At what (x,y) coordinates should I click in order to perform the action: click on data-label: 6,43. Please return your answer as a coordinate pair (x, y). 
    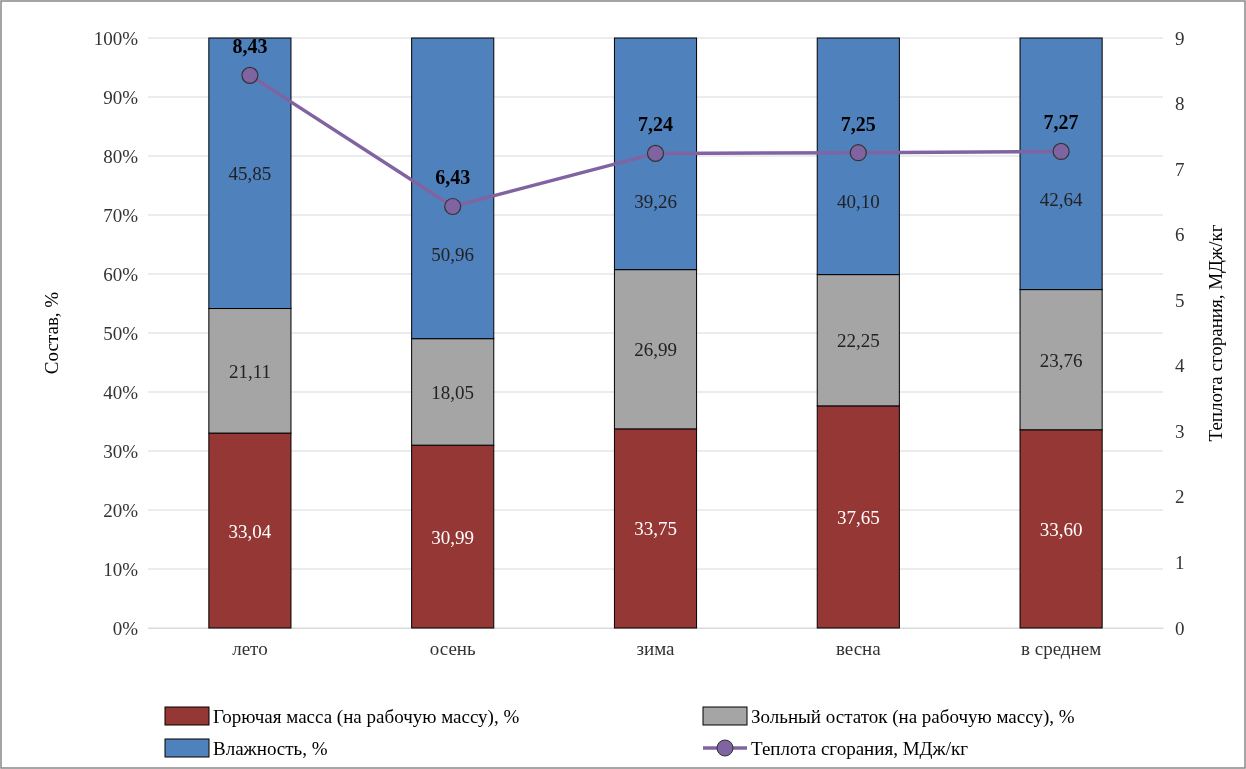
    Looking at the image, I should click on (453, 177).